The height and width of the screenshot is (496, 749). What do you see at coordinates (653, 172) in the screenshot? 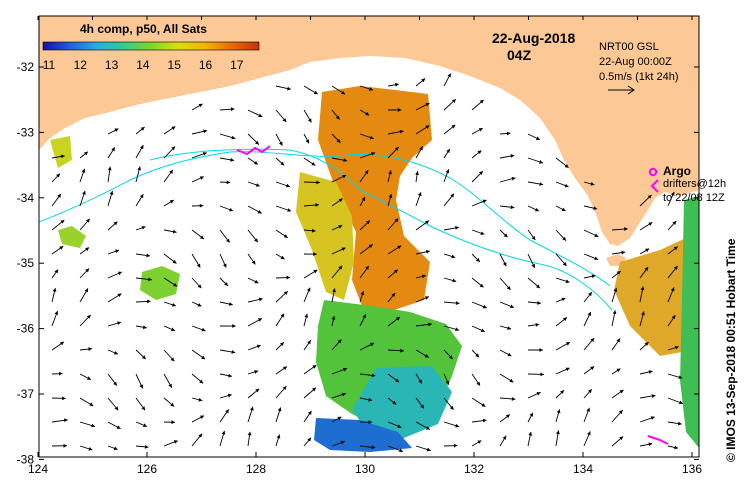
I see `argo-float-icon` at bounding box center [653, 172].